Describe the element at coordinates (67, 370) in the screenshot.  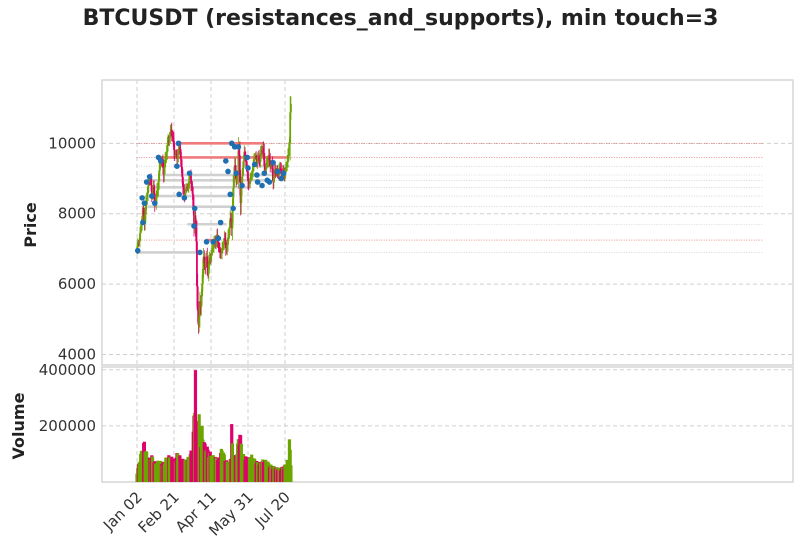
I see `volume-tick-label: 400000` at that location.